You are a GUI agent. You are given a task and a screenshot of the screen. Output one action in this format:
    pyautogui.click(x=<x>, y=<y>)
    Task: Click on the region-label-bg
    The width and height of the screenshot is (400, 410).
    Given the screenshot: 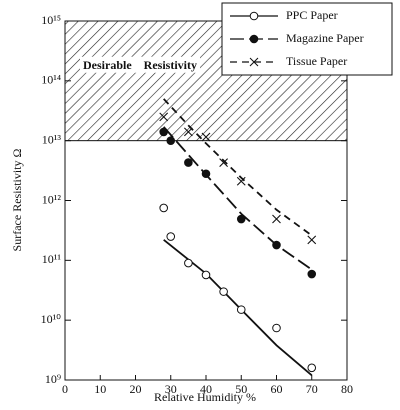 What is the action you would take?
    pyautogui.click(x=140, y=64)
    